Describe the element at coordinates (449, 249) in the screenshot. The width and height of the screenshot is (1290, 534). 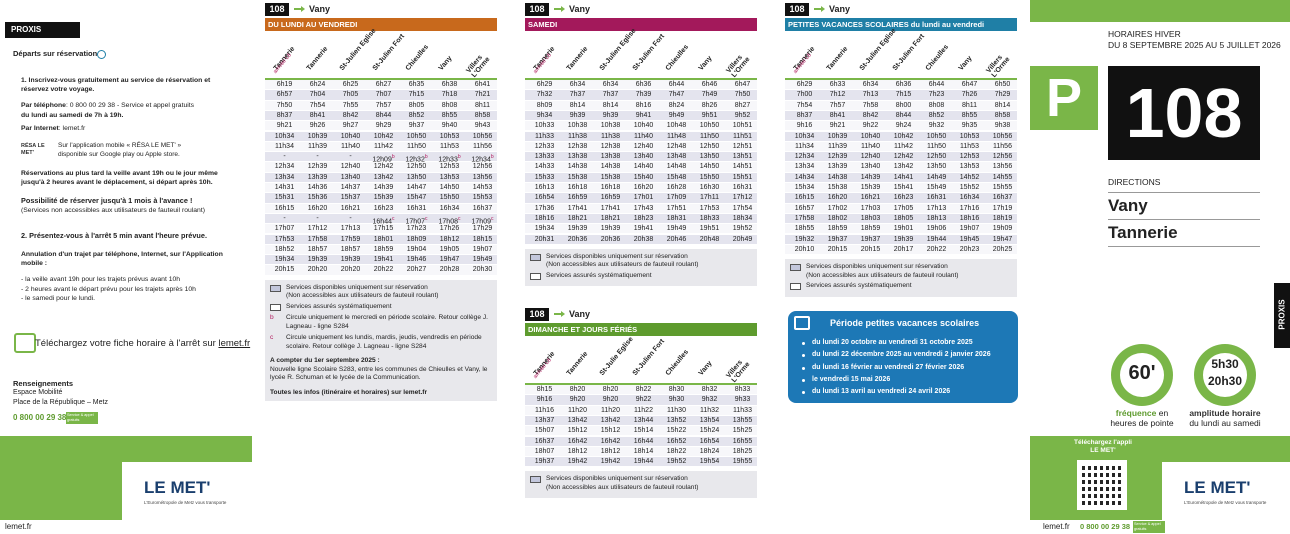
I see `time-cell: 19h05` at that location.